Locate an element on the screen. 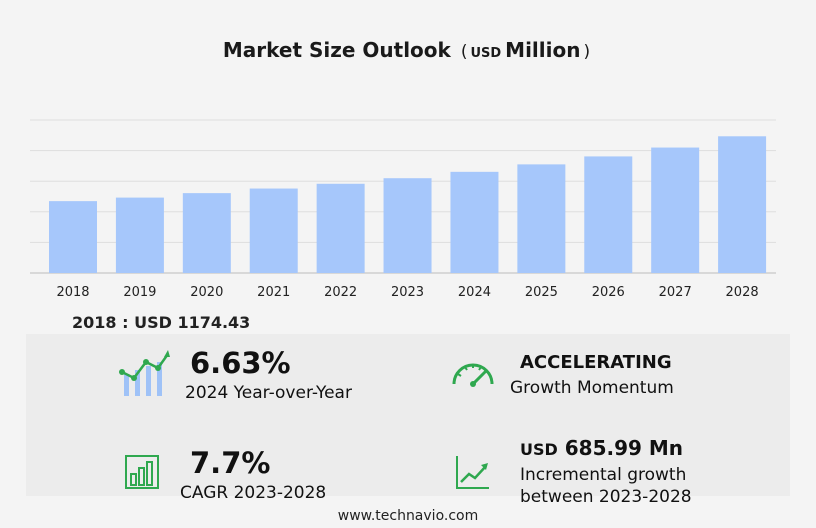  x-tick-2023: 2023 is located at coordinates (407, 292).